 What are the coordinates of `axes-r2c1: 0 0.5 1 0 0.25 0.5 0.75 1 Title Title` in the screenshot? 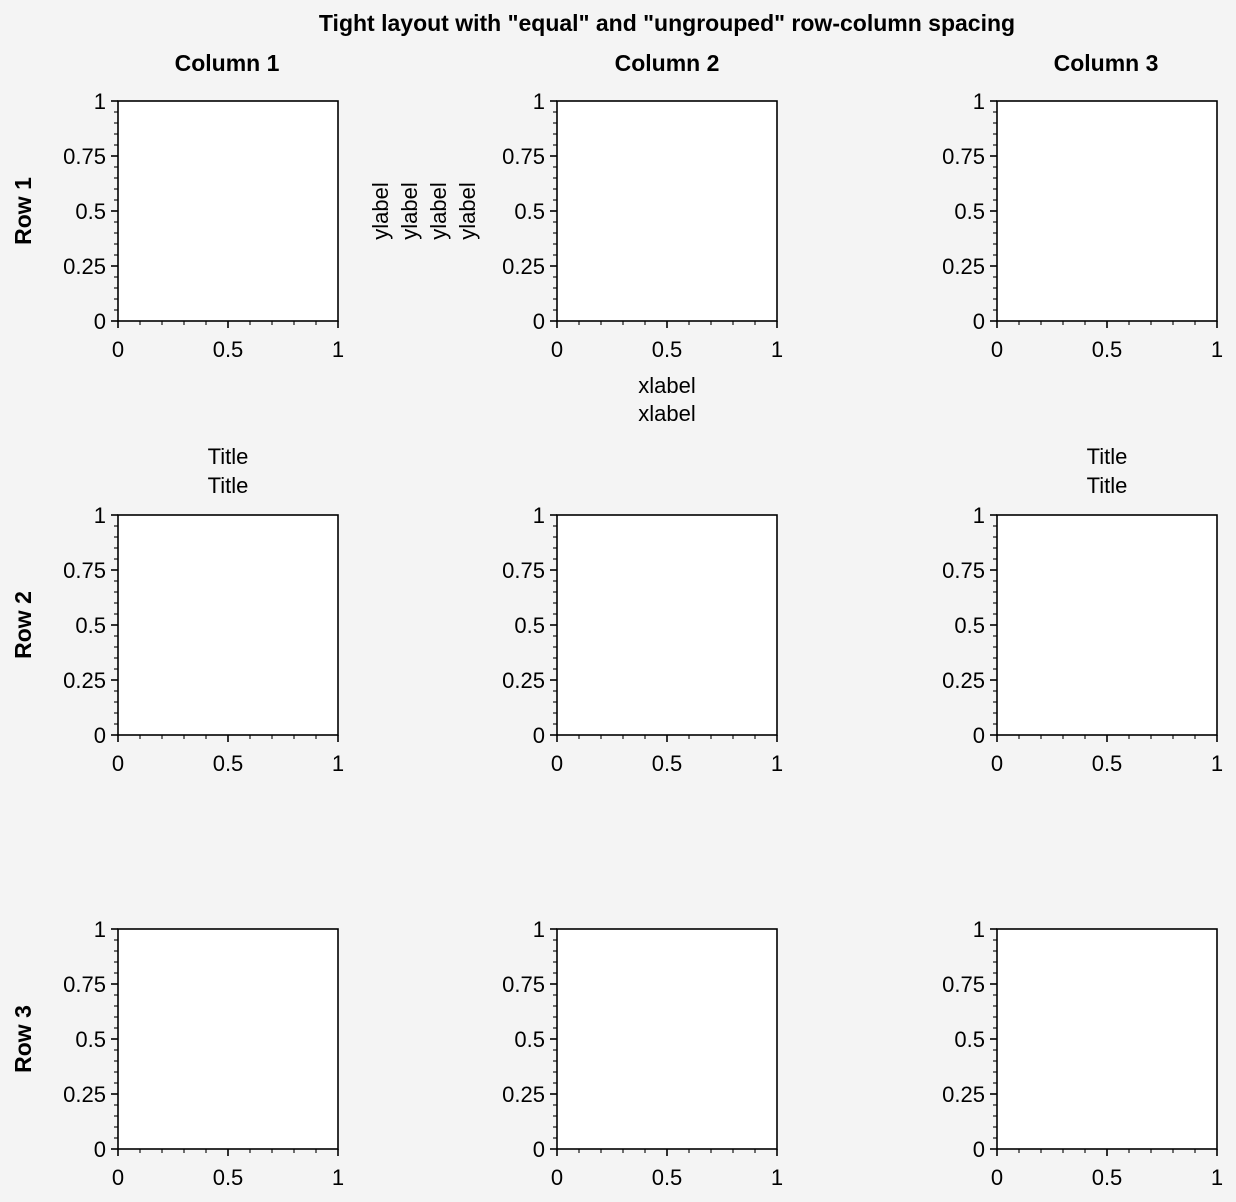 It's located at (203, 610).